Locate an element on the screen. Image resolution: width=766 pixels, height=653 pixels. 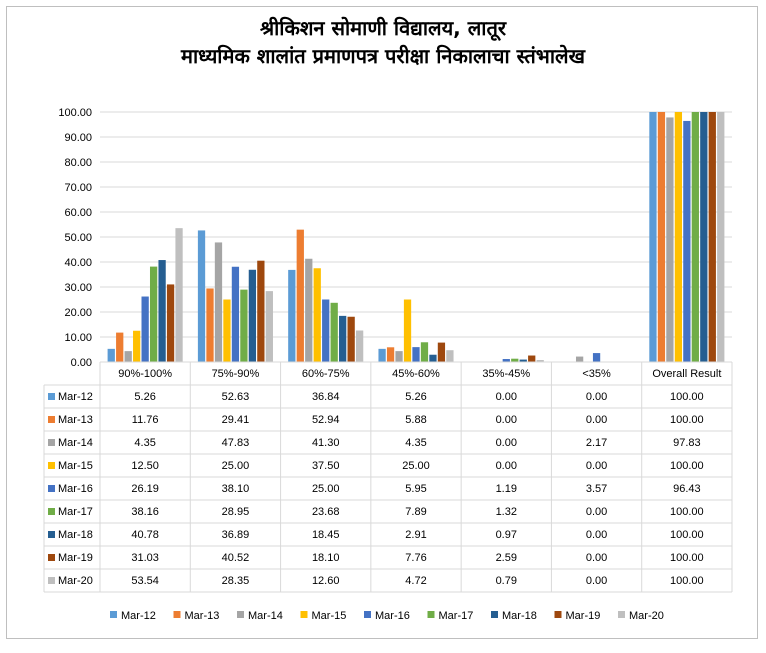
legend-label: Mar-17 is located at coordinates (456, 616).